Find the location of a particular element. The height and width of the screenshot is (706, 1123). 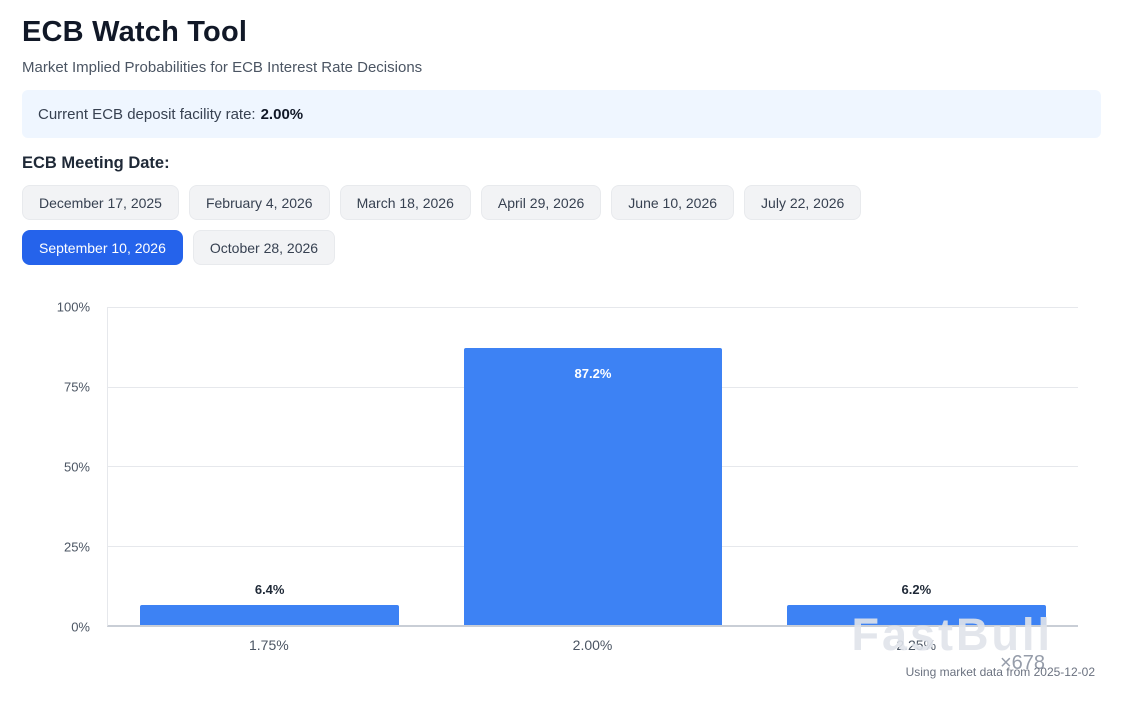

bar-value-label: 6.2% is located at coordinates (916, 590).